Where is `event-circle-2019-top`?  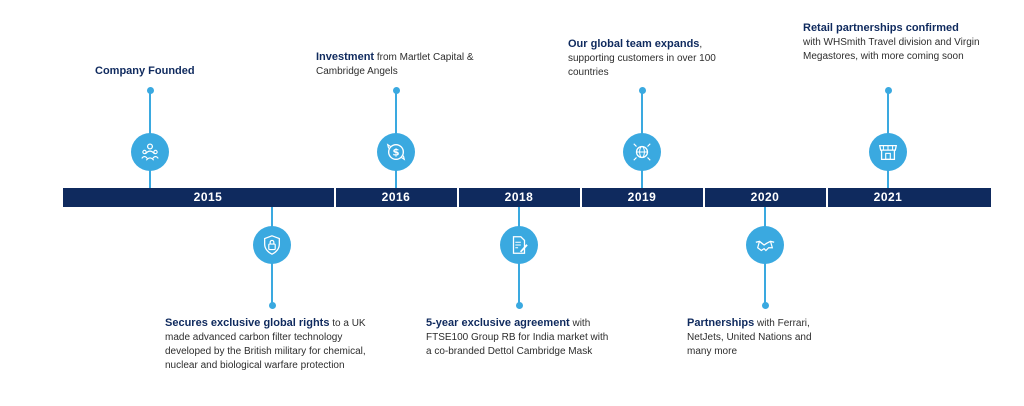 event-circle-2019-top is located at coordinates (642, 152).